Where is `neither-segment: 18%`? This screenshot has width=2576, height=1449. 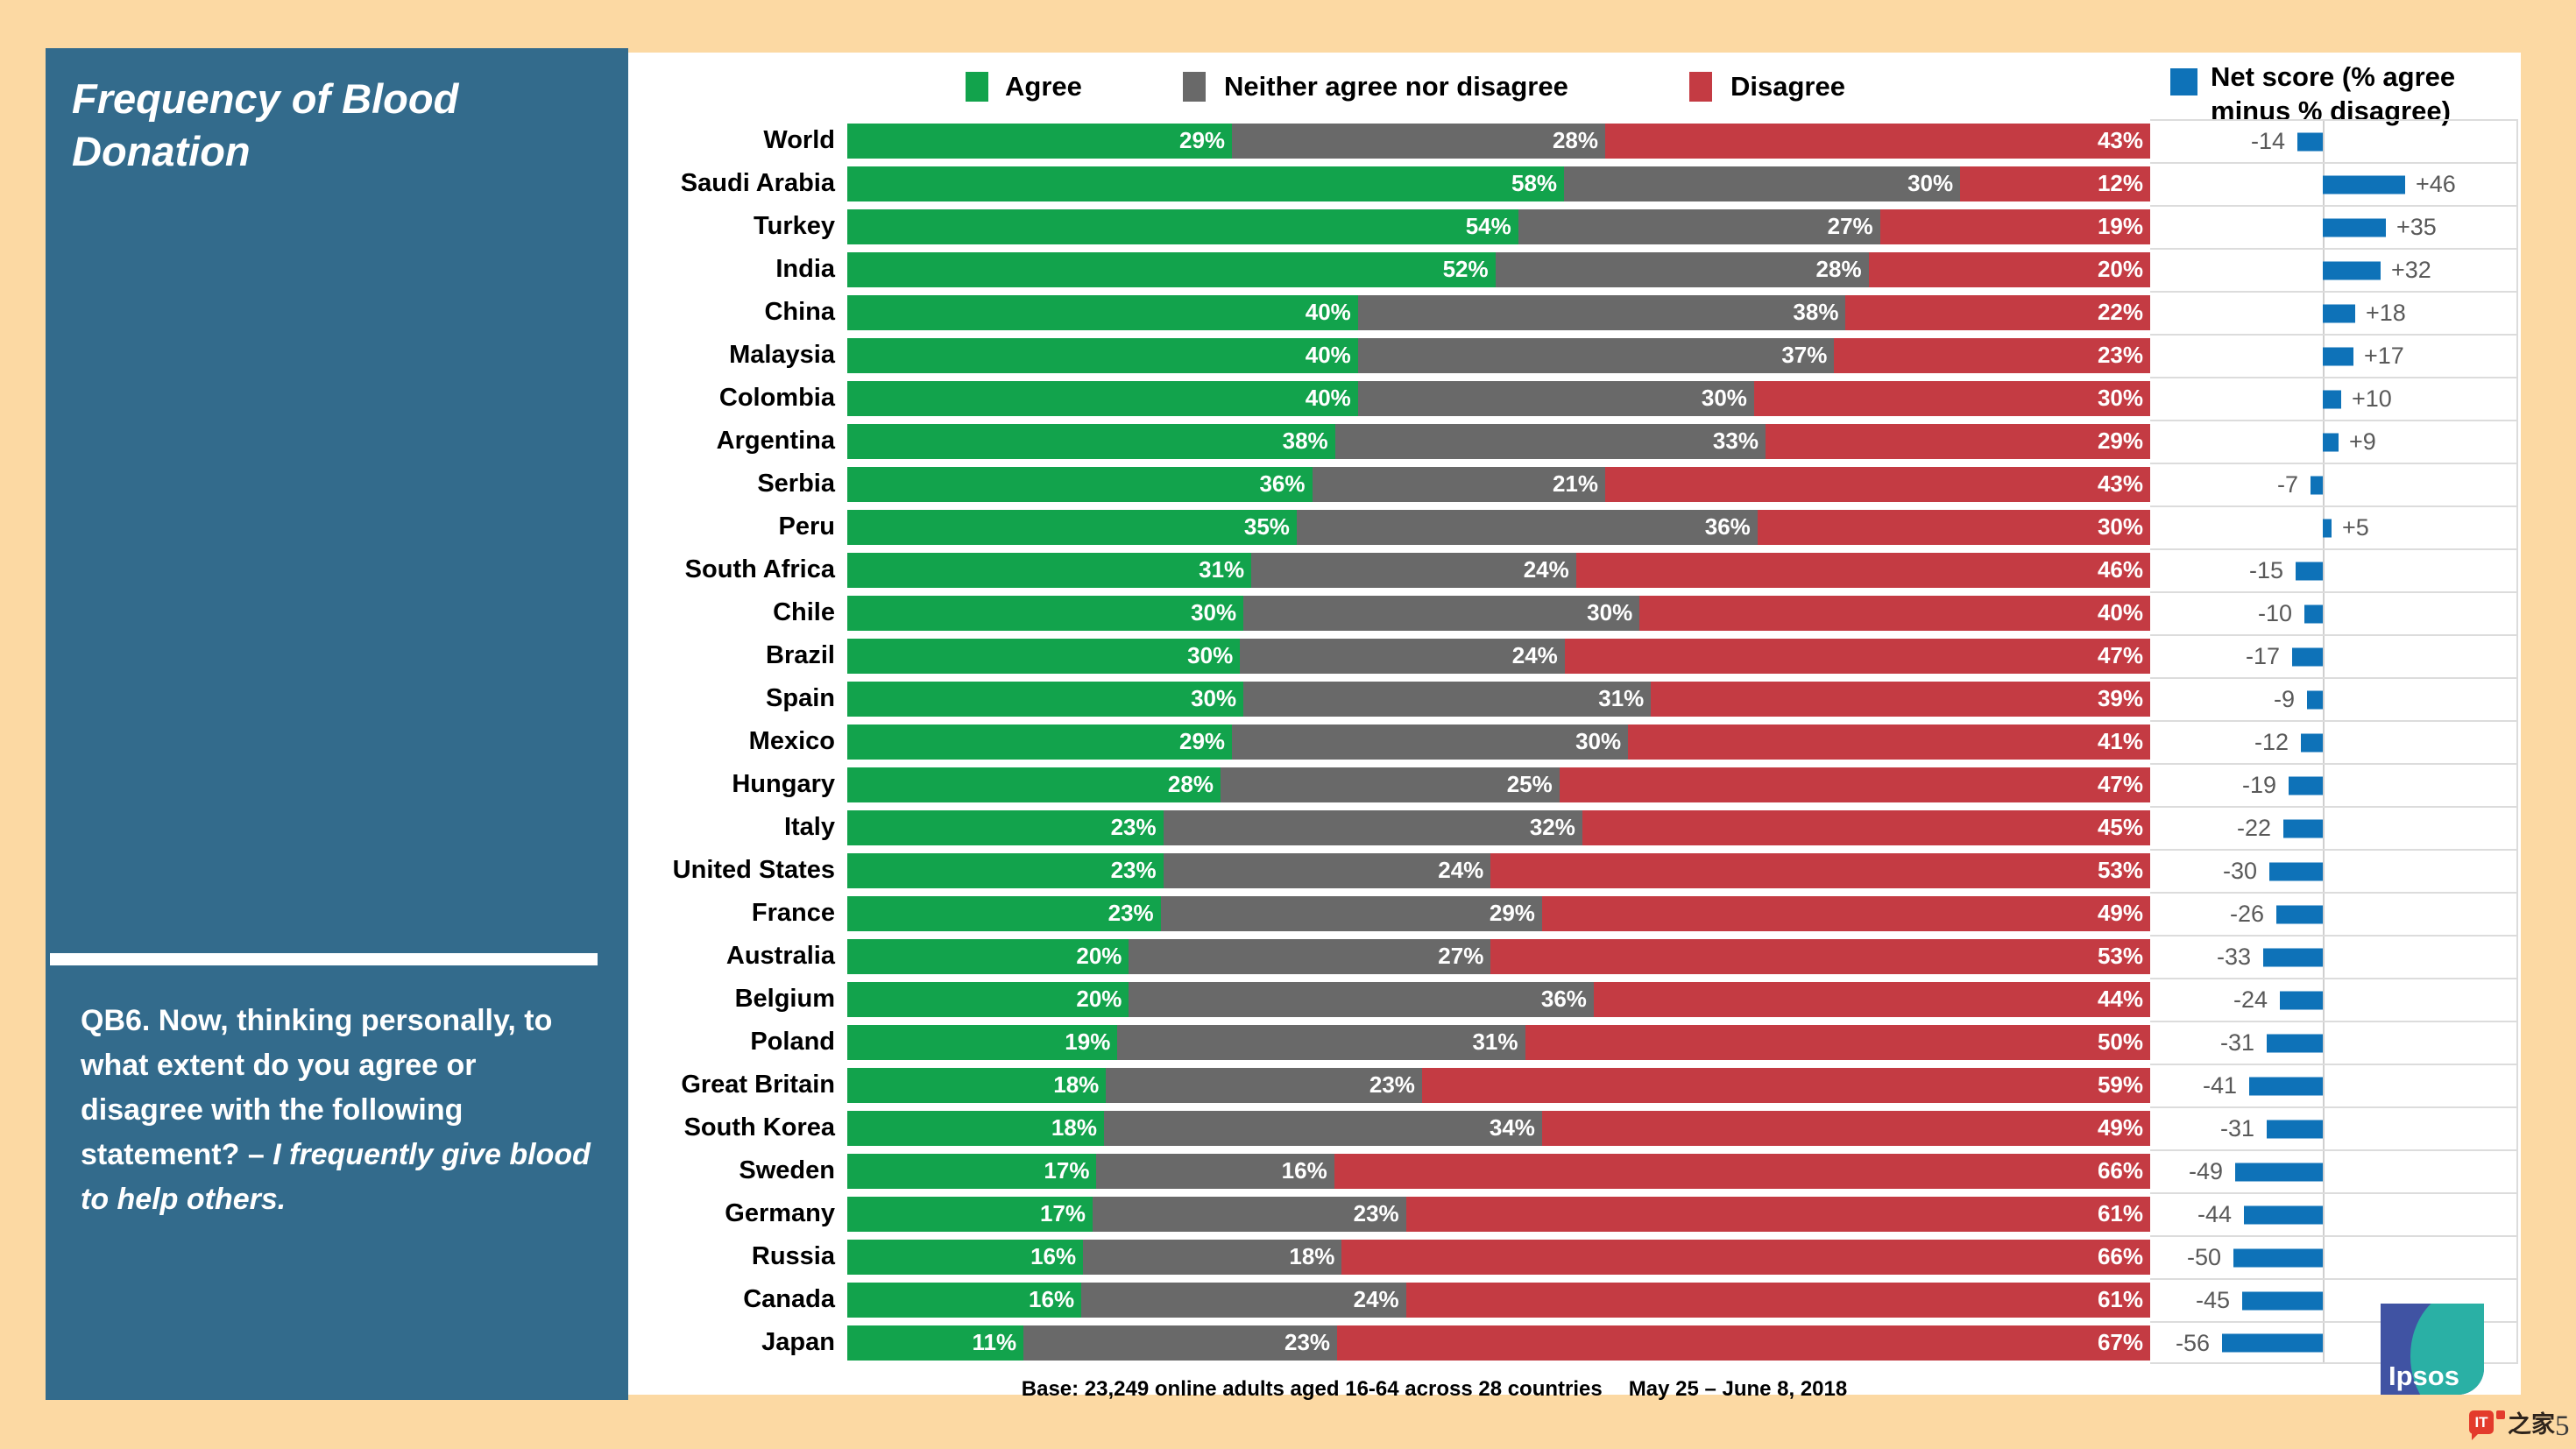
neither-segment: 18% is located at coordinates (1212, 1257).